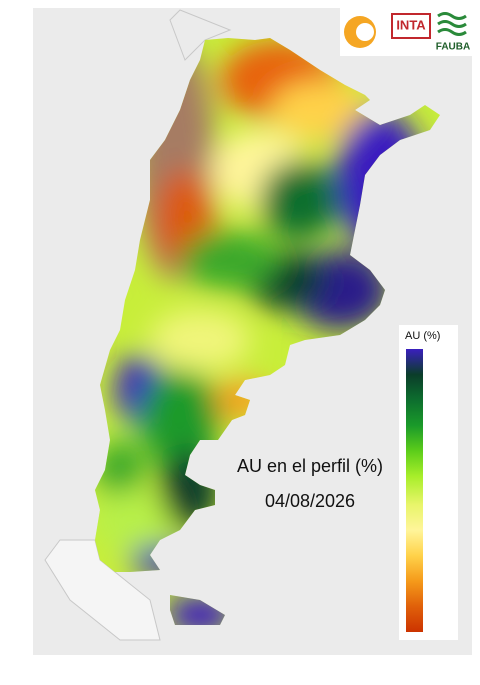 The image size is (480, 685). Describe the element at coordinates (428, 482) in the screenshot. I see `legend: AU (%)` at that location.